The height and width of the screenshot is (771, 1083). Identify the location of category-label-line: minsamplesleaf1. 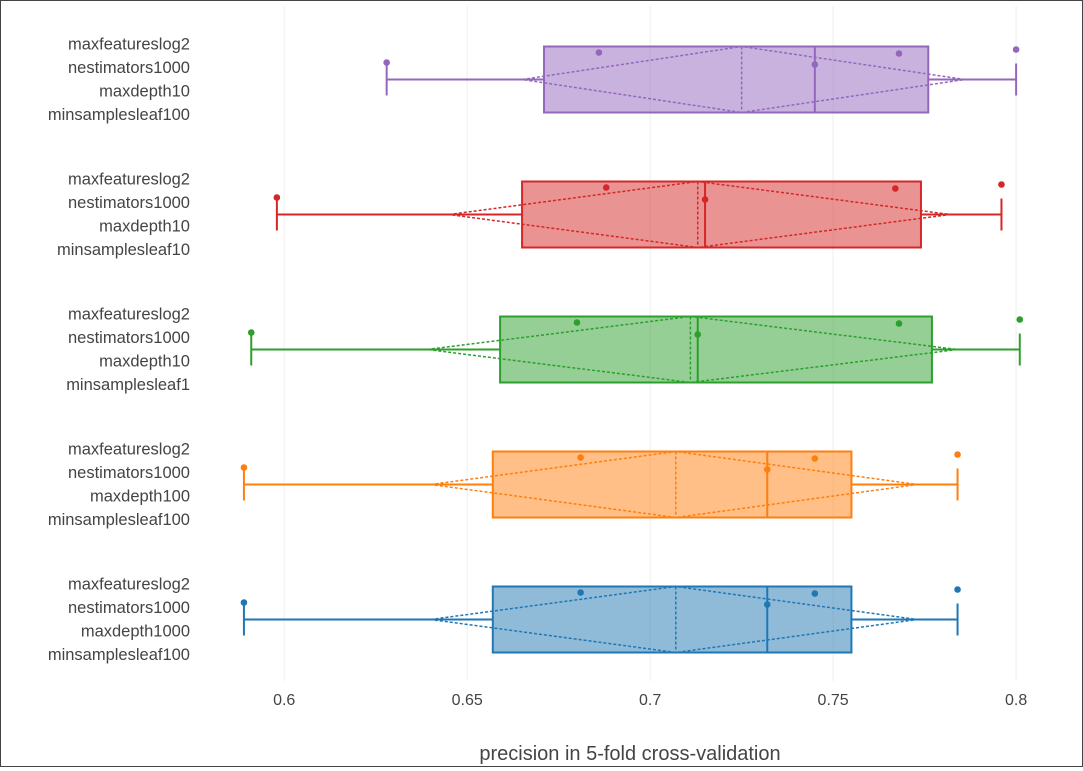
(128, 385).